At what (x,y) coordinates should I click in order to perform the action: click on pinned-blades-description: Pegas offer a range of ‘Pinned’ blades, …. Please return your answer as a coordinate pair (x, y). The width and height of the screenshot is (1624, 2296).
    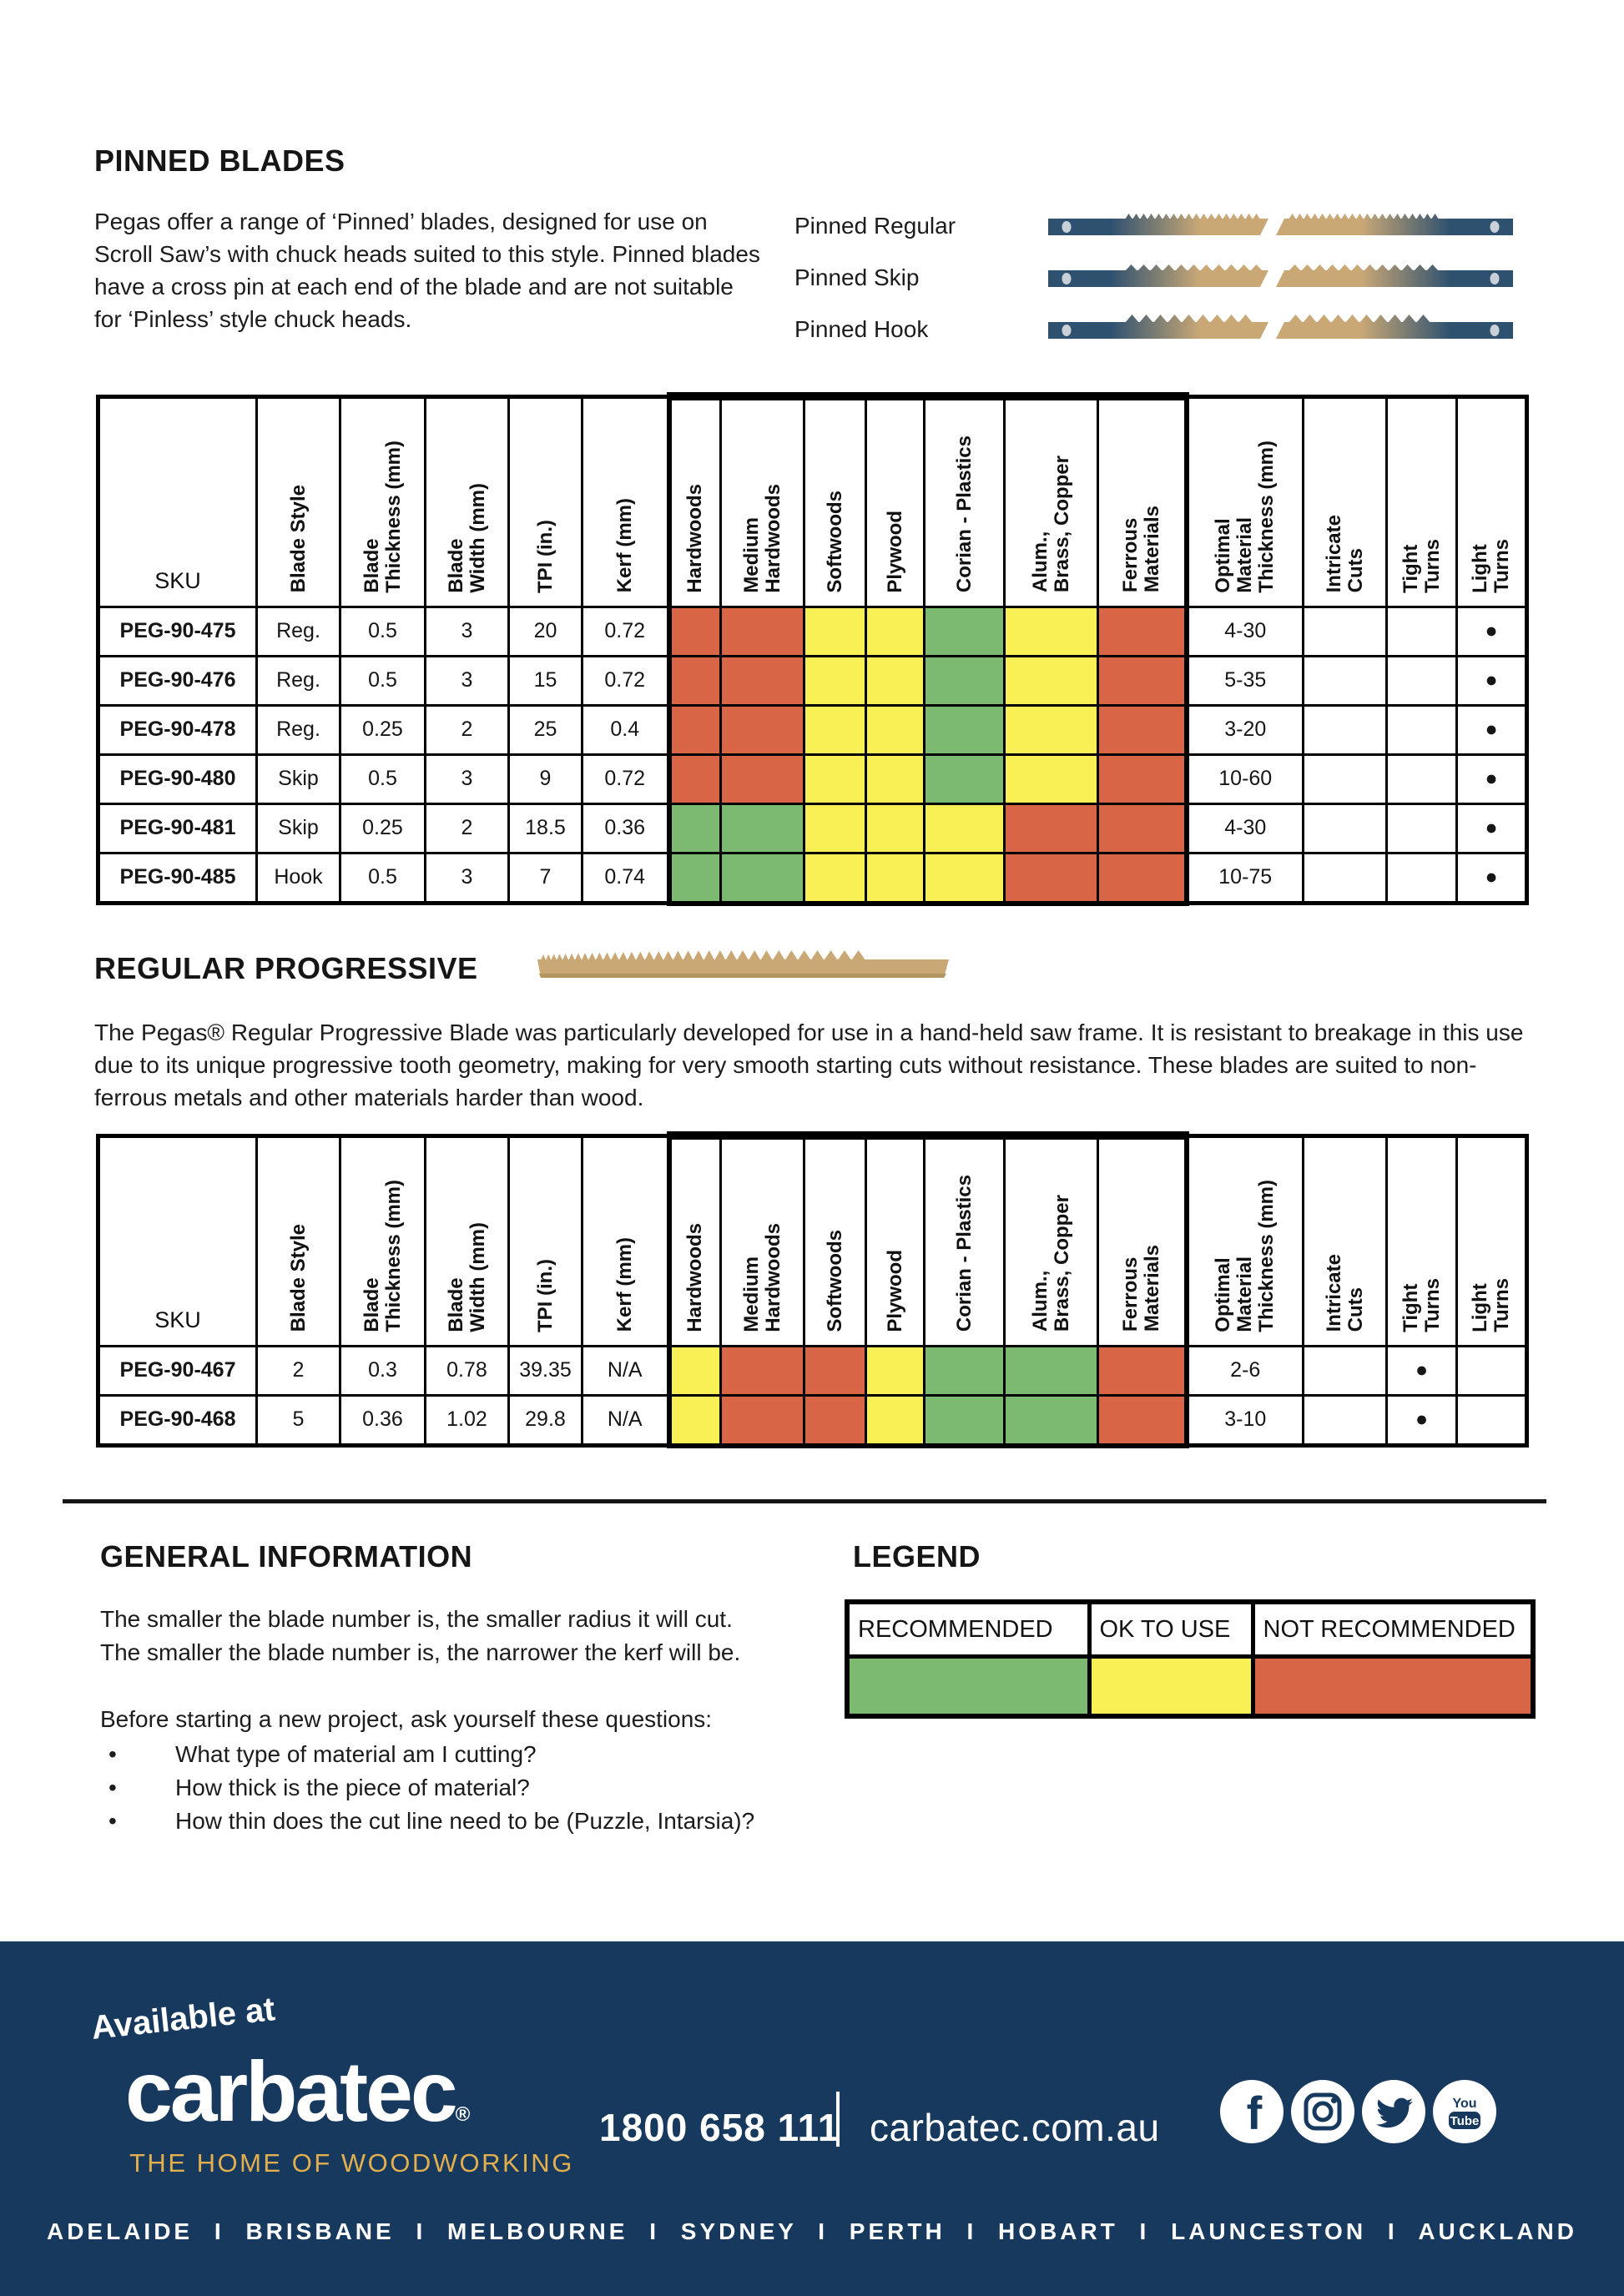
    Looking at the image, I should click on (427, 270).